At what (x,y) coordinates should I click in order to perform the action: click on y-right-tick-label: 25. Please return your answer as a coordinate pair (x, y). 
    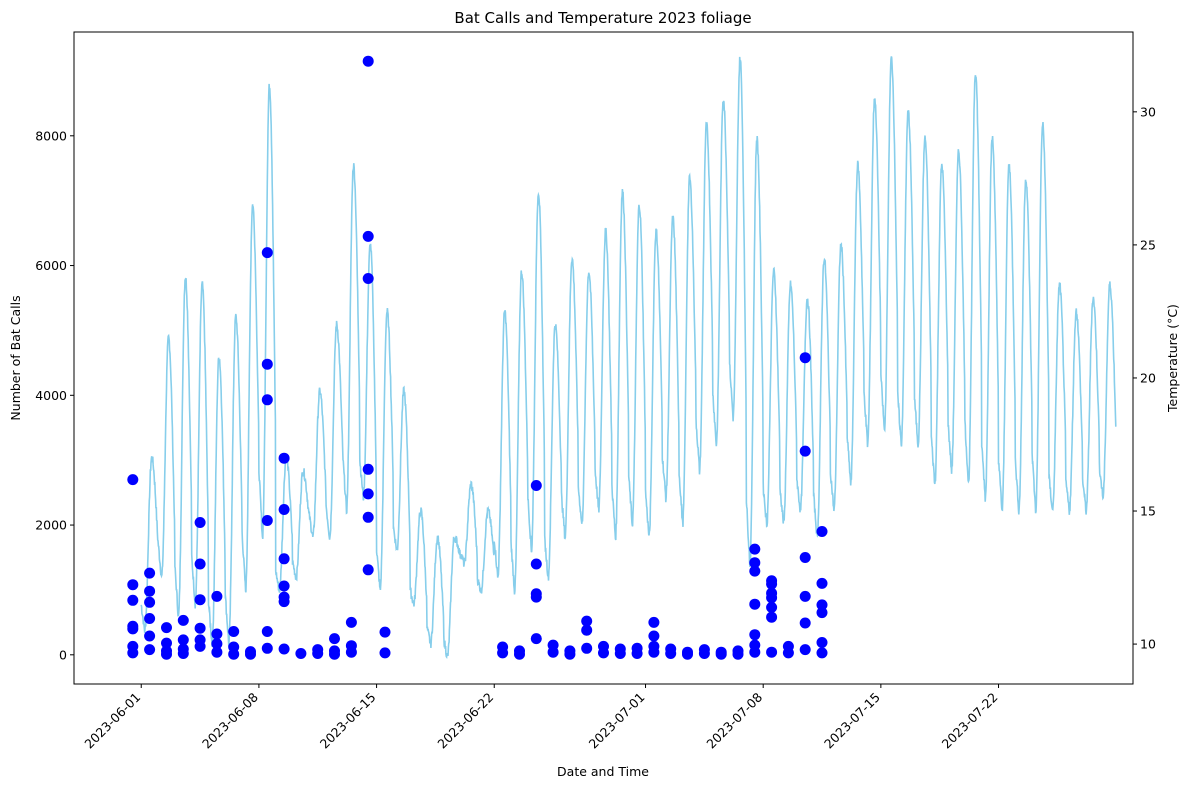
    Looking at the image, I should click on (1148, 244).